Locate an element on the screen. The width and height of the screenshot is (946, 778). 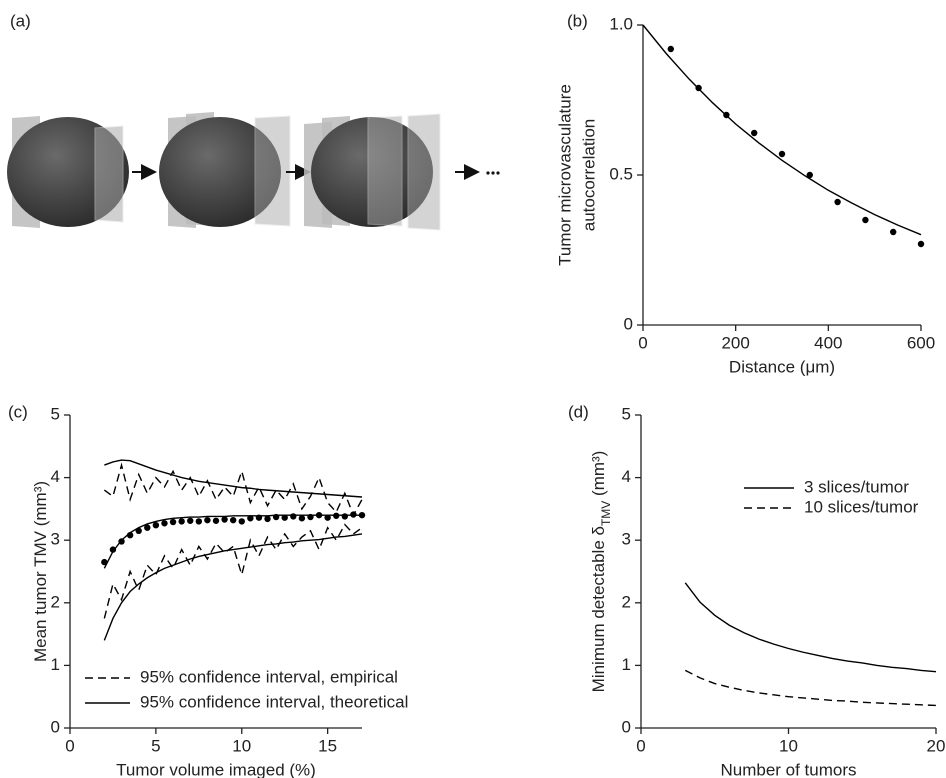
y-axis-label-end: (mm³) is located at coordinates (598, 476).